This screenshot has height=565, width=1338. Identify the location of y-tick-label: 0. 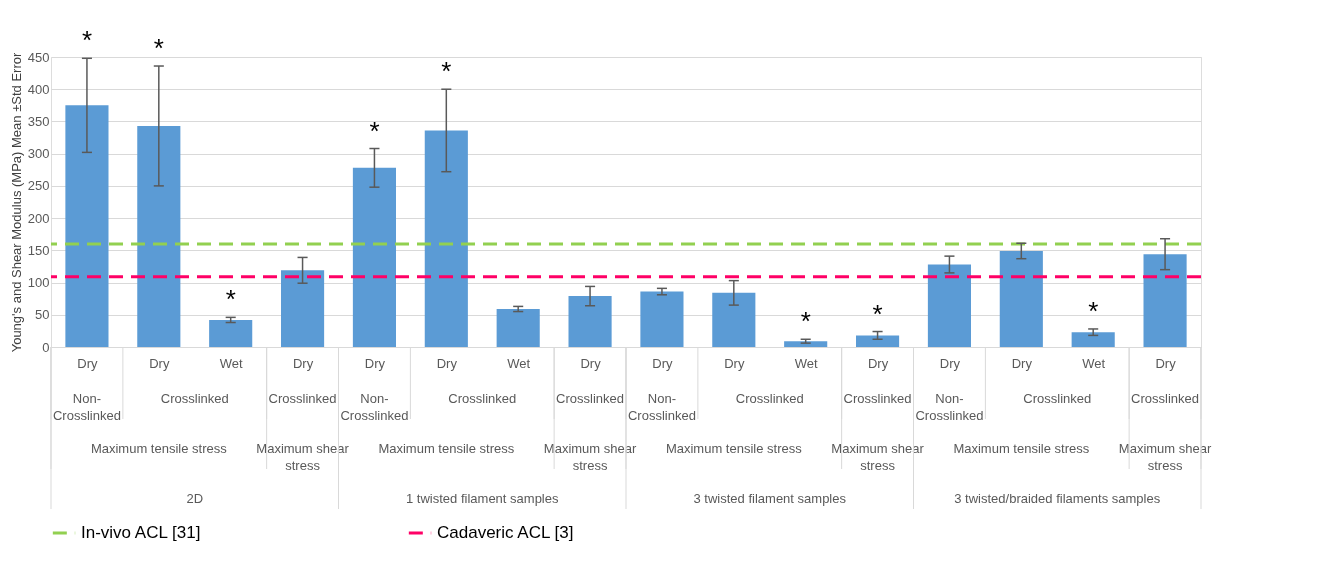
(46, 347).